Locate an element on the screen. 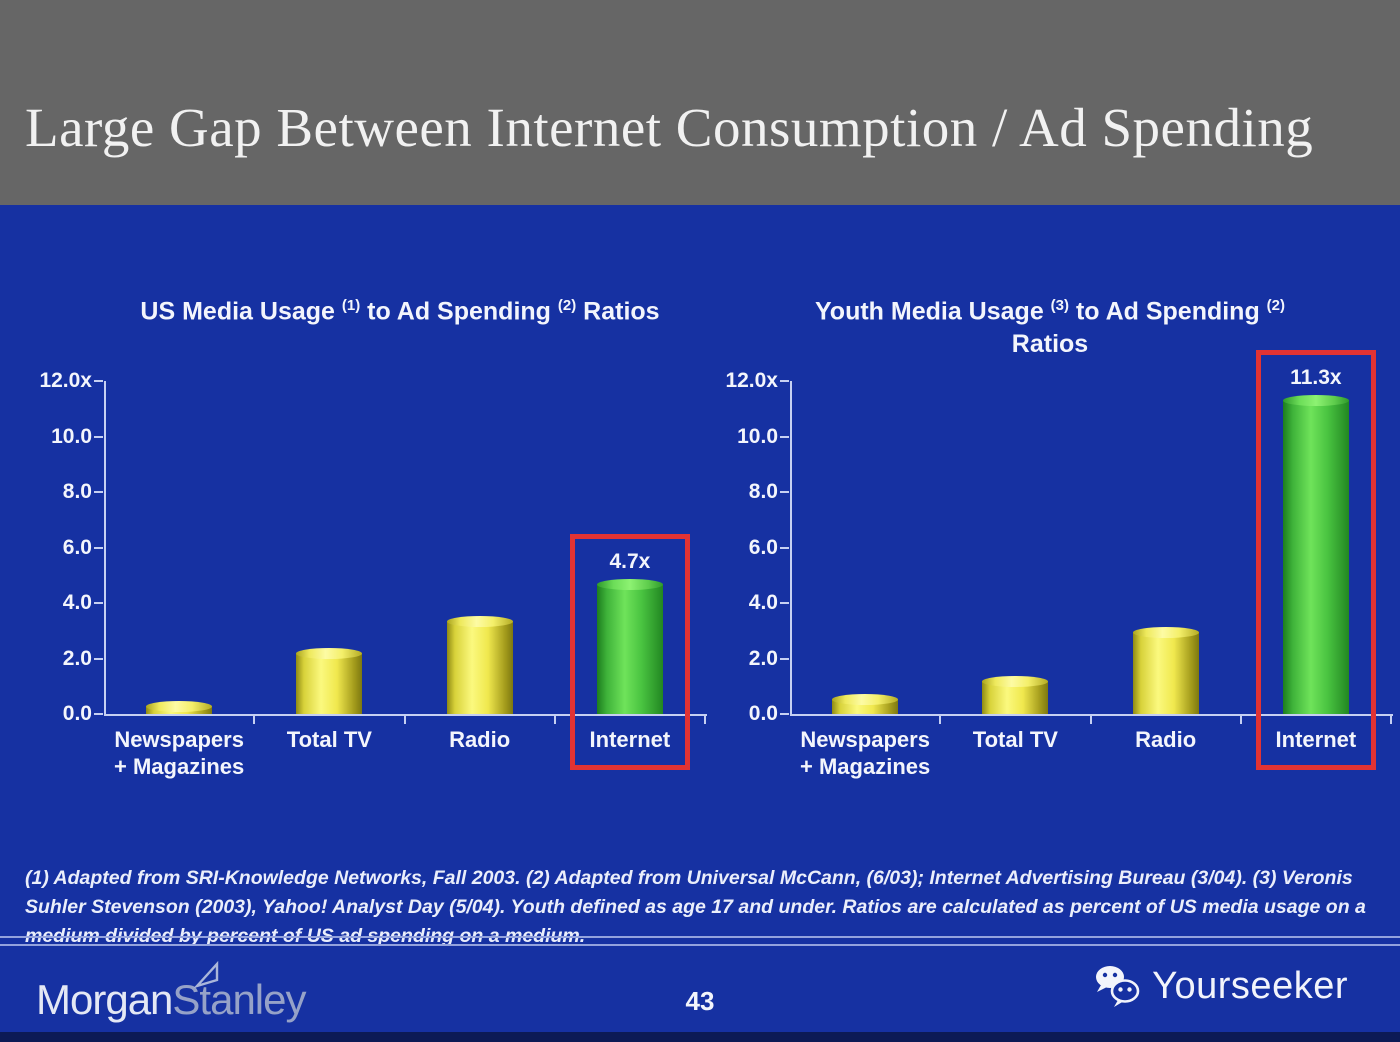 This screenshot has height=1042, width=1400. wechat-icon is located at coordinates (1118, 986).